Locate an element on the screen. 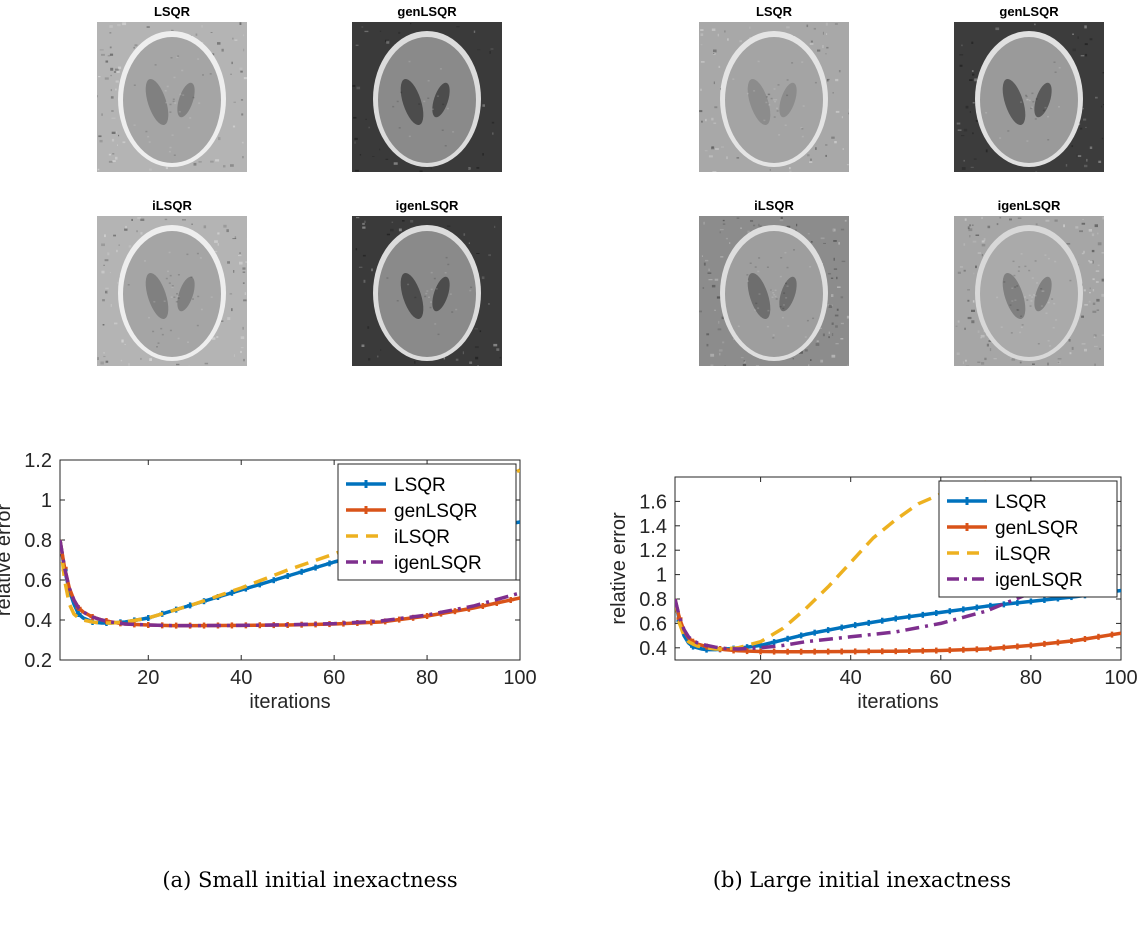 This screenshot has width=1144, height=925. y-tick-label: 1.6 is located at coordinates (653, 502).